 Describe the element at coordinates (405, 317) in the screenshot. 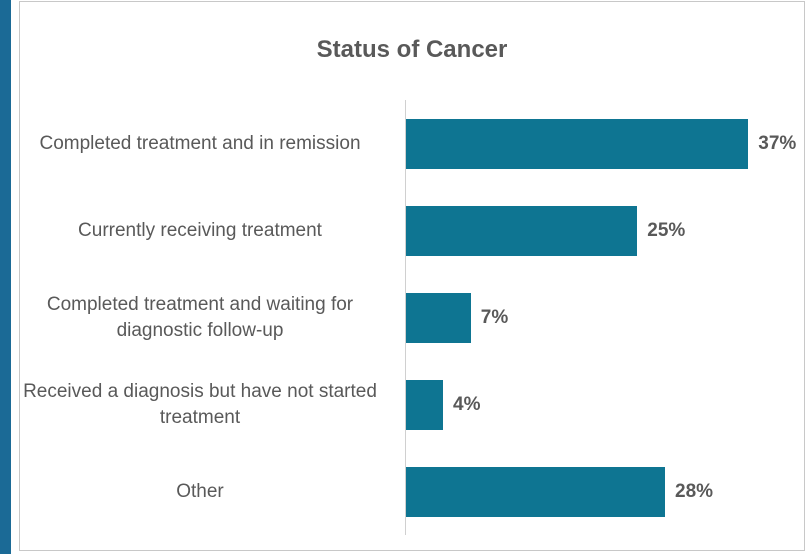

I see `category-axis` at that location.